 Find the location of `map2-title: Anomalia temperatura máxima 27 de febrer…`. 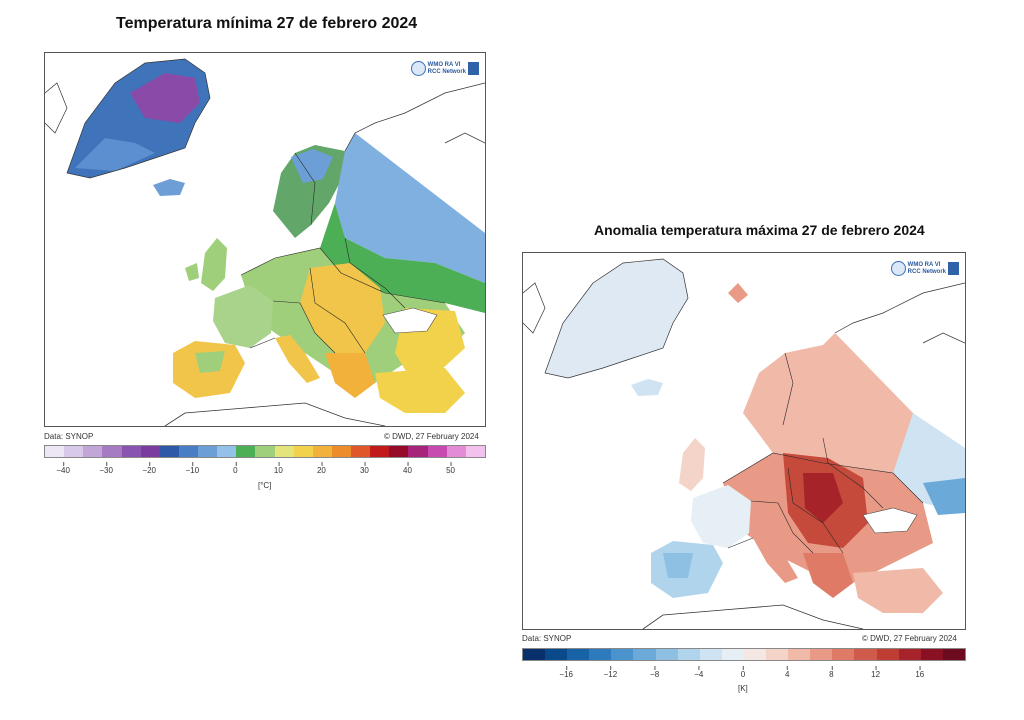

map2-title: Anomalia temperatura máxima 27 de febrer… is located at coordinates (759, 230).